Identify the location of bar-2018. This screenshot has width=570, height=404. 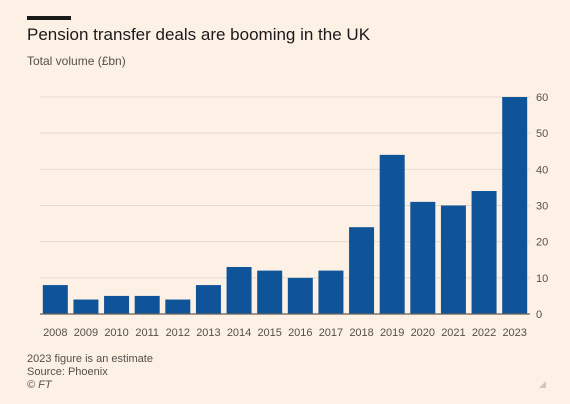
(362, 270).